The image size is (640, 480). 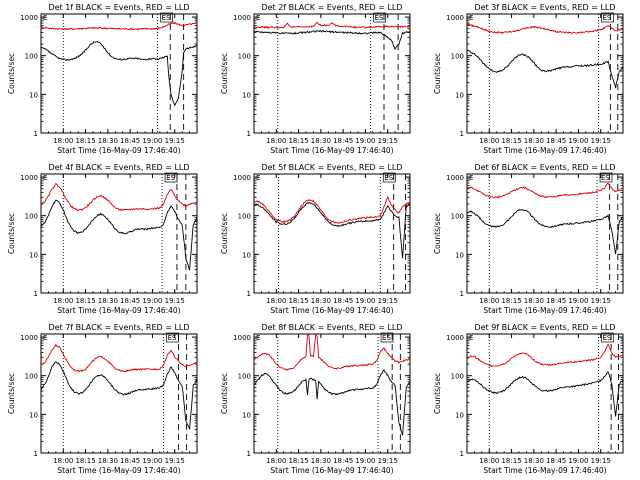 I want to click on chart-title: Det 1f BLACK = Events, RED = LLD, so click(x=118, y=7).